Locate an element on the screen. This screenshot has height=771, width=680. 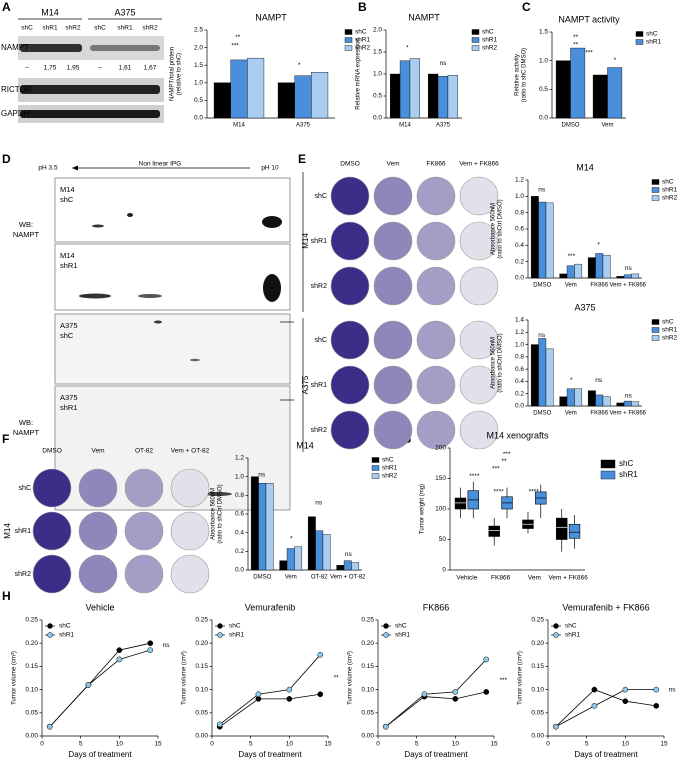
significance: **** is located at coordinates (499, 492).